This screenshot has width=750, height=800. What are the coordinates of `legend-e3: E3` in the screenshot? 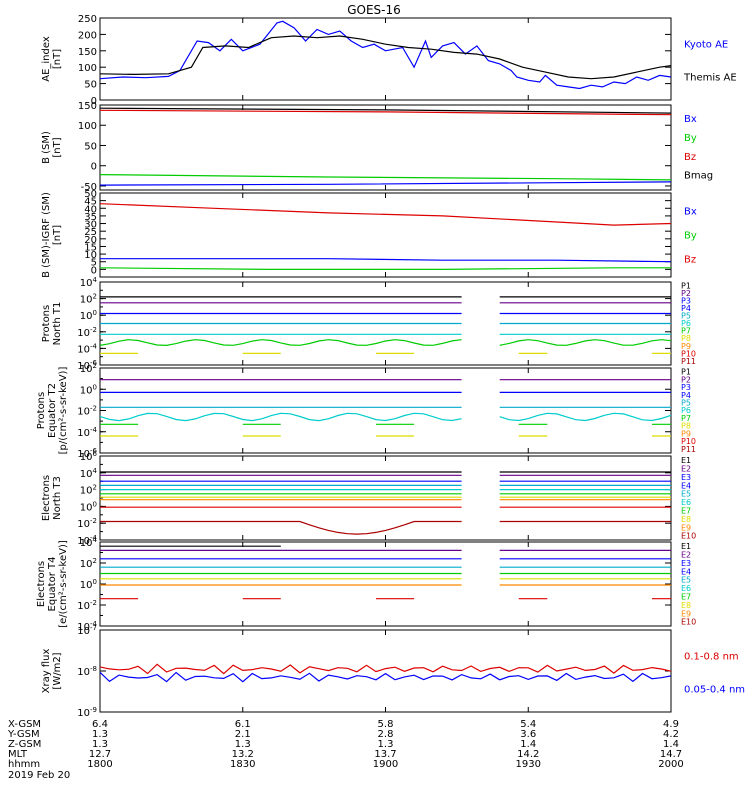 It's located at (686, 477).